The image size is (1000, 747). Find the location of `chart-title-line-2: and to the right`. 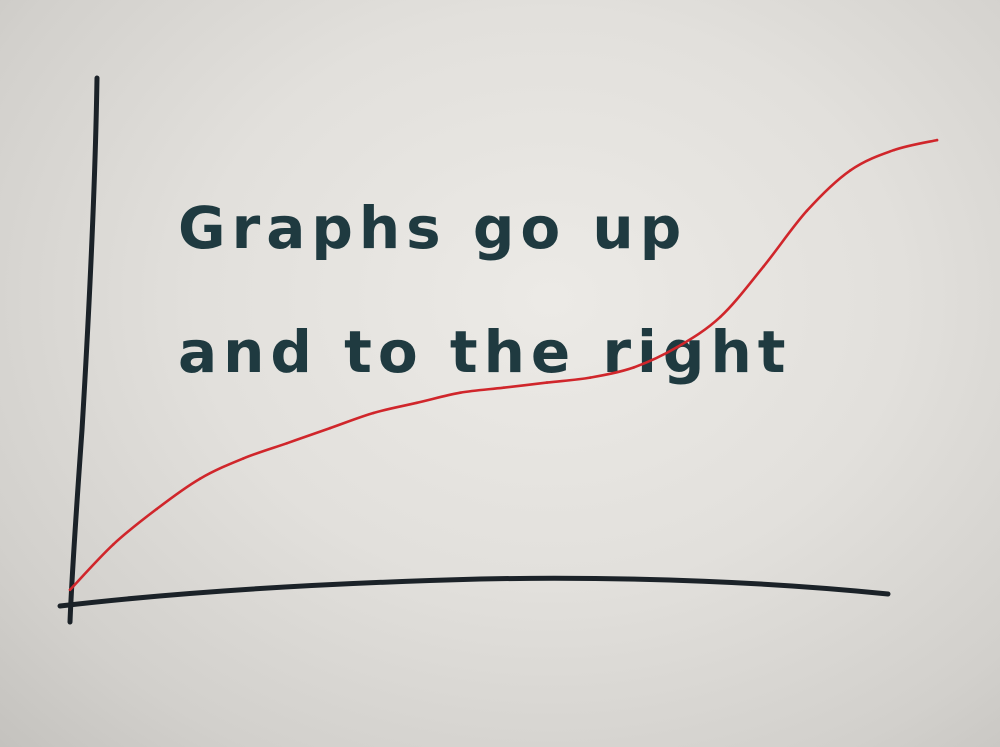

chart-title-line-2: and to the right is located at coordinates (484, 352).